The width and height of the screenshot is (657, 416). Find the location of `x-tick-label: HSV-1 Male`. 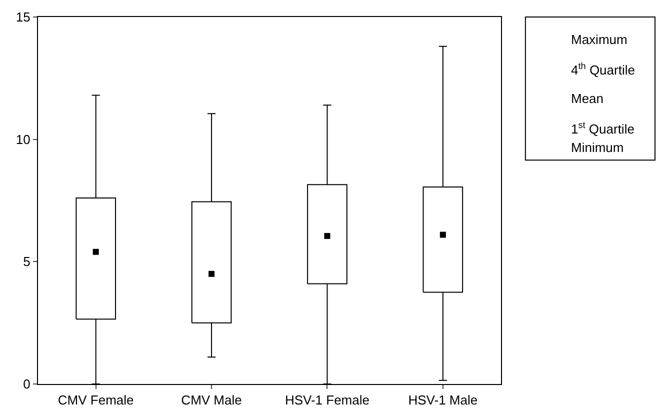

x-tick-label: HSV-1 Male is located at coordinates (443, 400).